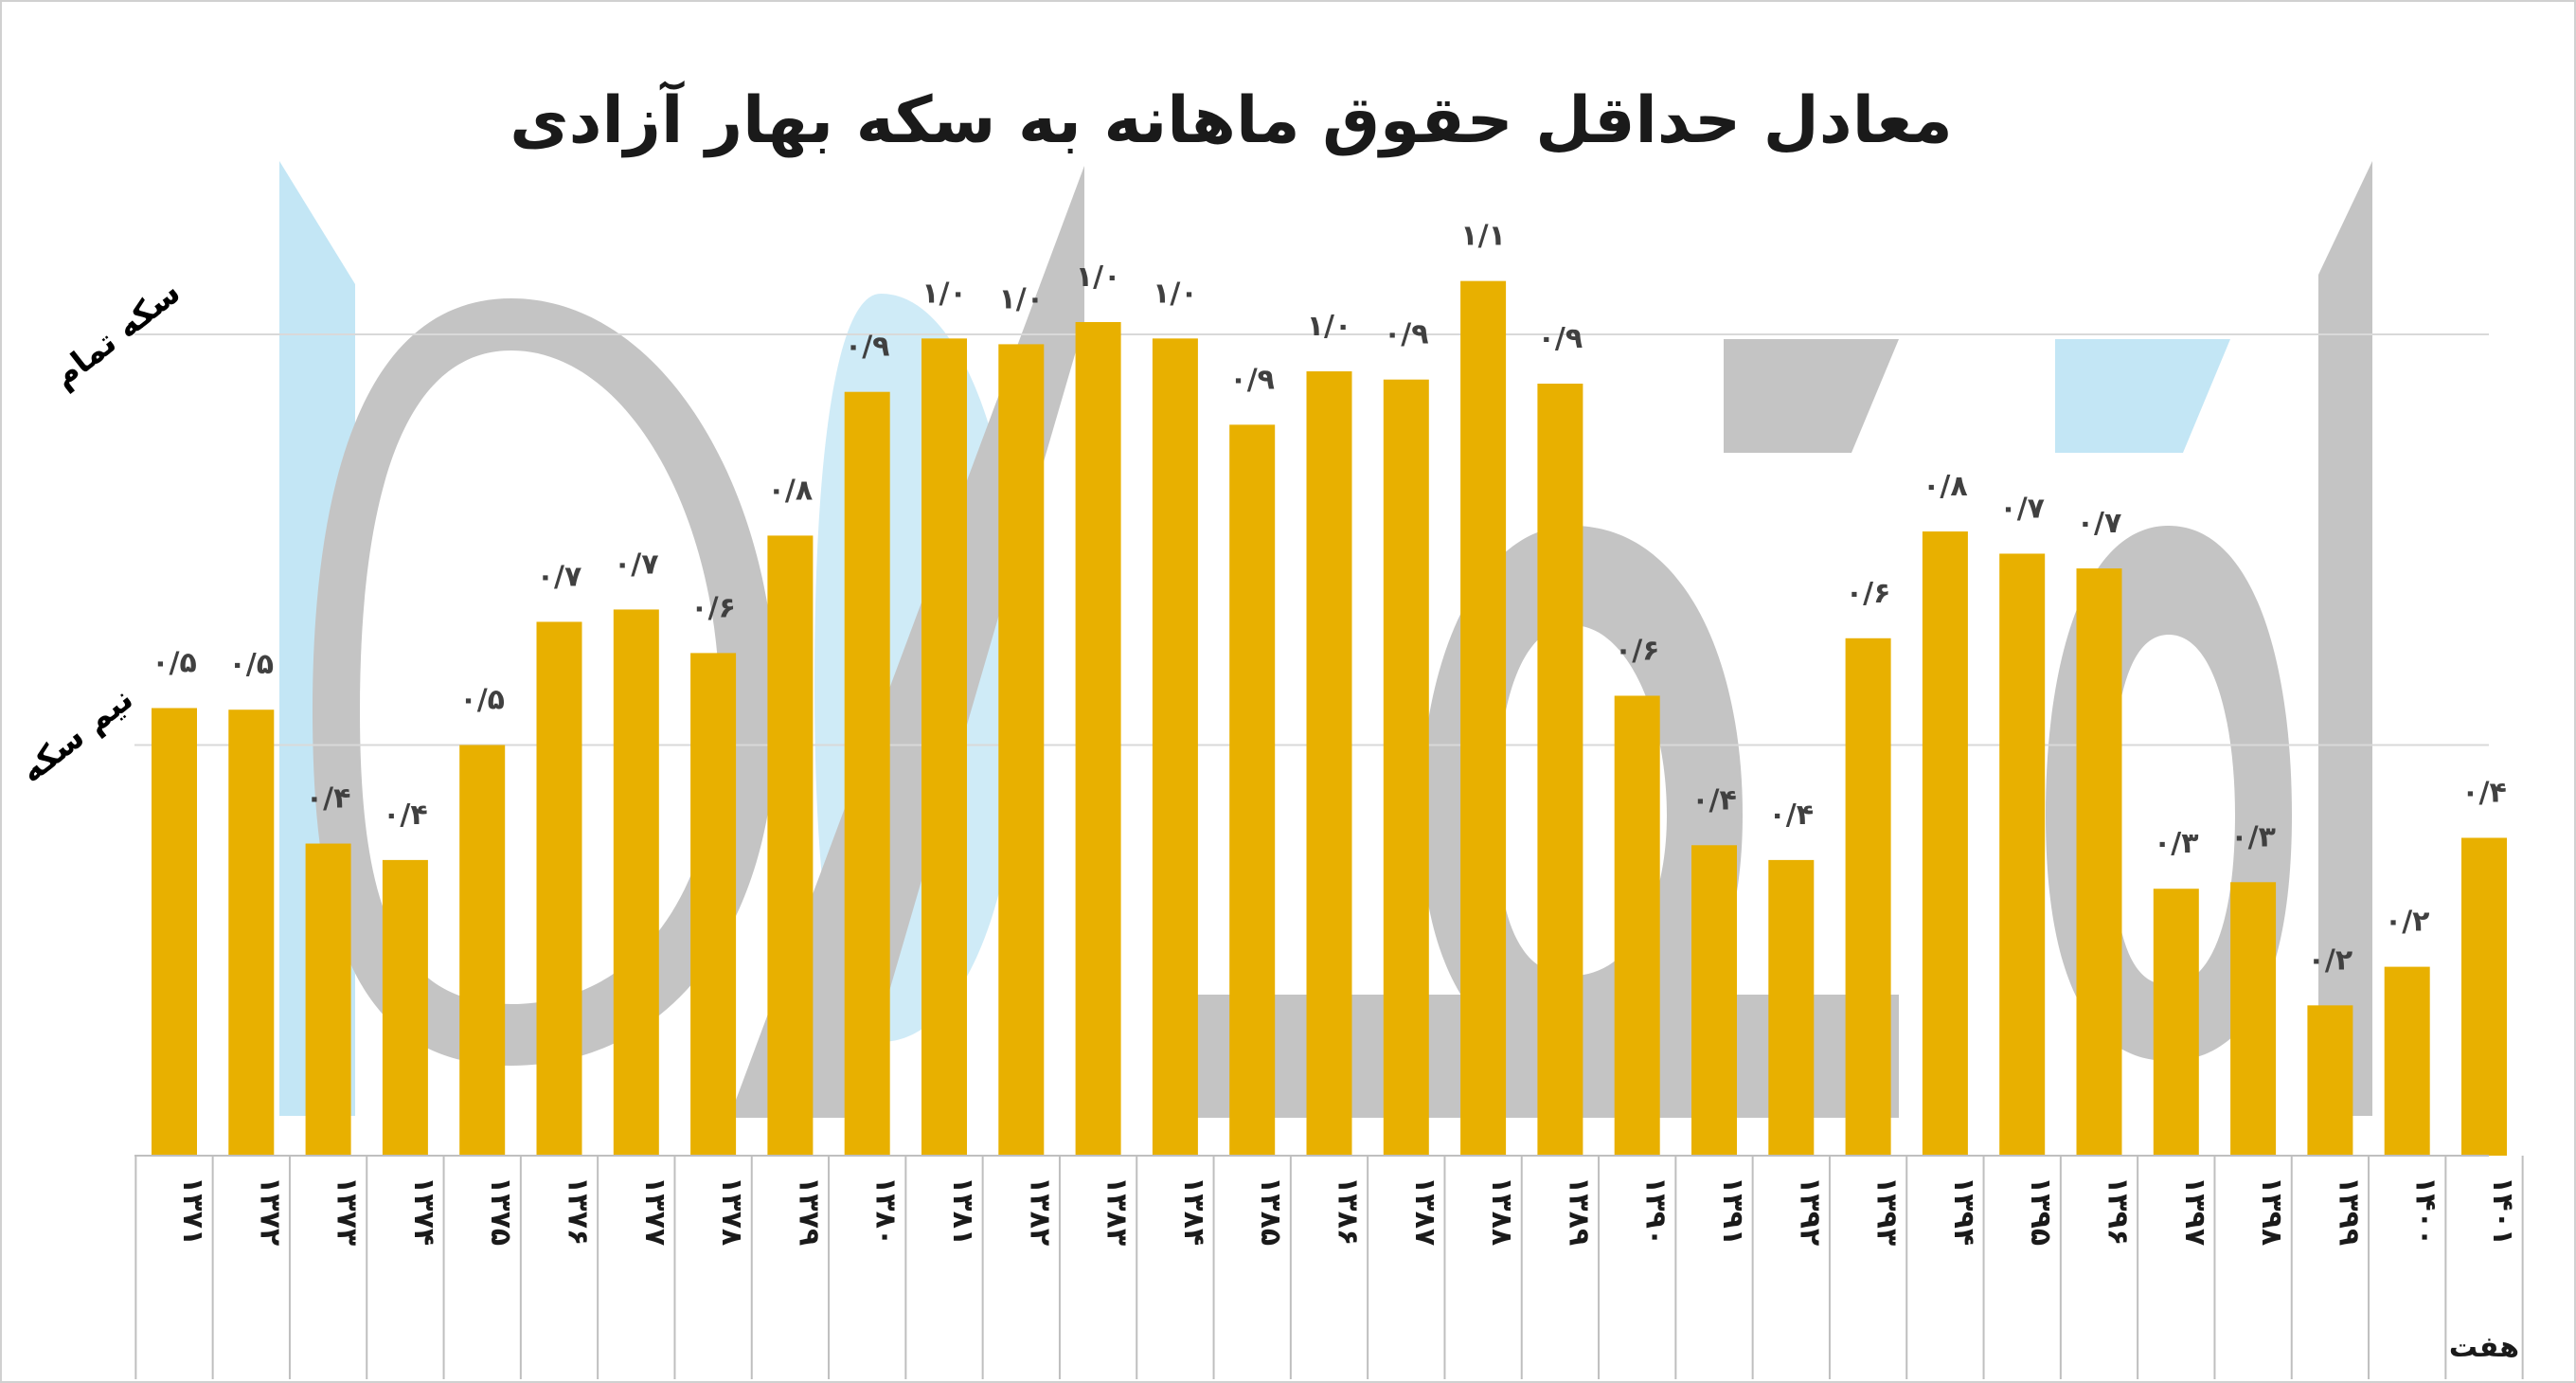  Describe the element at coordinates (2484, 1347) in the screenshot. I see `last-category-note: هفت` at that location.